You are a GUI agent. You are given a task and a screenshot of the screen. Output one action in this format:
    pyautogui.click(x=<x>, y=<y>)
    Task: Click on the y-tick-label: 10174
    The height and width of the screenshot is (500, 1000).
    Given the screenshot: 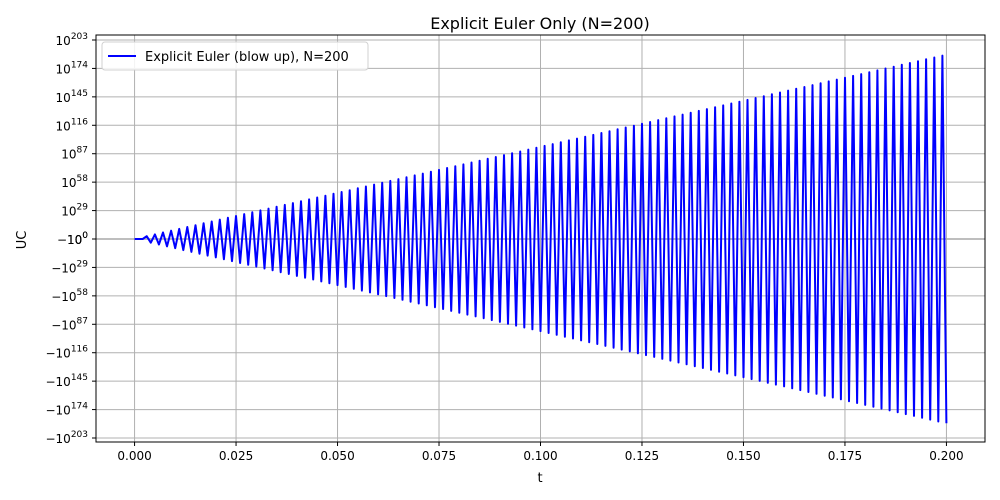 What is the action you would take?
    pyautogui.click(x=72, y=68)
    